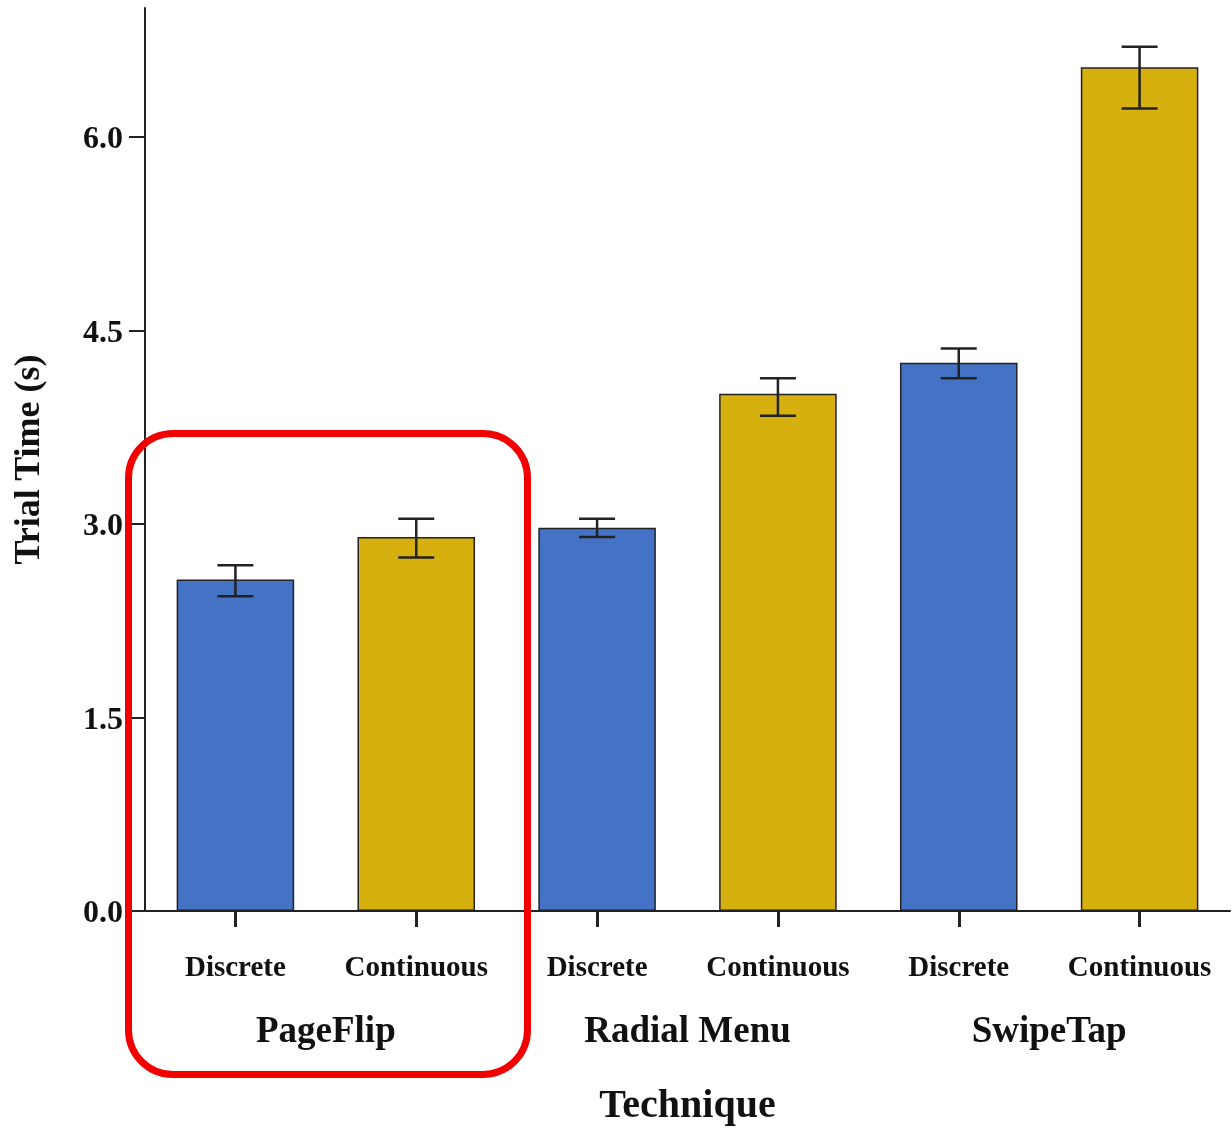 The height and width of the screenshot is (1128, 1232). I want to click on y-axis-title: Trial Time (s), so click(27, 459).